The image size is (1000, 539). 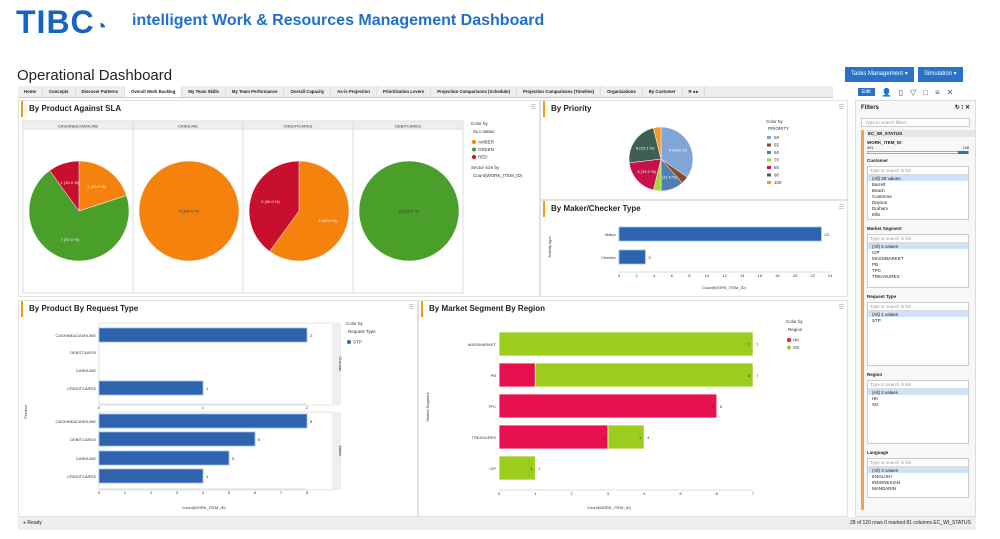 What do you see at coordinates (233, 458) in the screenshot?
I see `bar-value-label: 5` at bounding box center [233, 458].